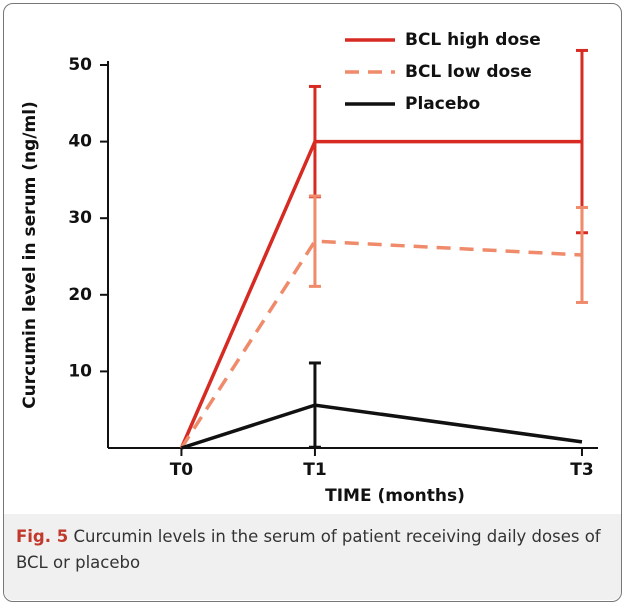 The height and width of the screenshot is (607, 627). What do you see at coordinates (30, 255) in the screenshot?
I see `y-axis-title: Curcumin level in serum (ng/ml)` at bounding box center [30, 255].